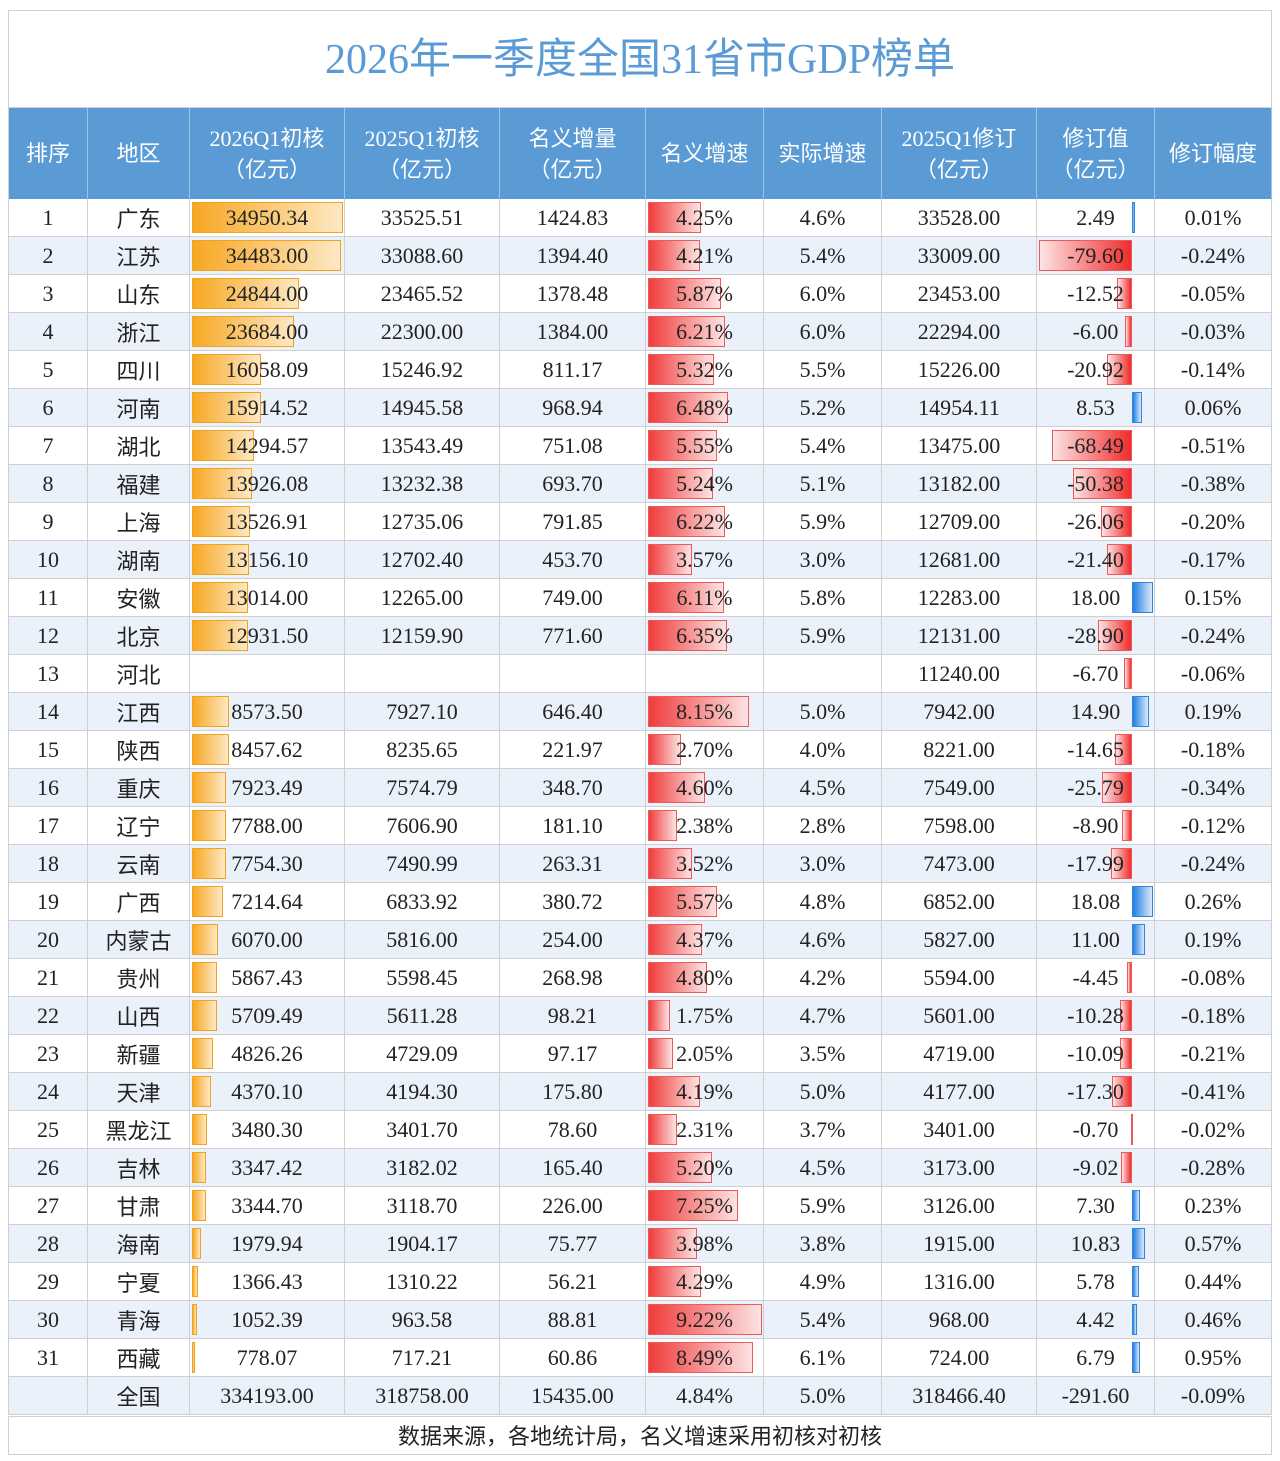 The image size is (1280, 1461). I want to click on table-cell: 15246.92, so click(422, 370).